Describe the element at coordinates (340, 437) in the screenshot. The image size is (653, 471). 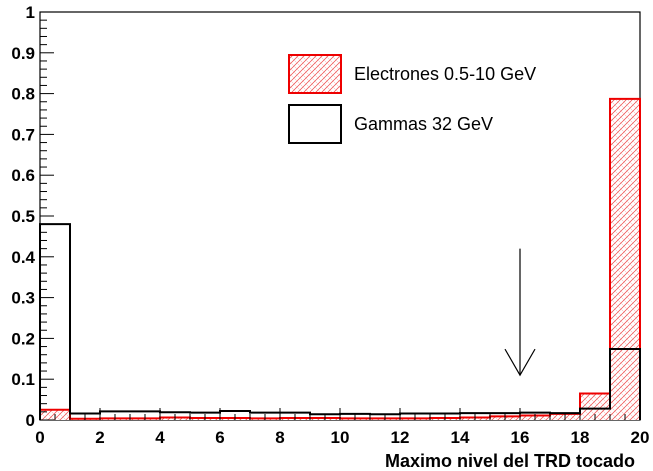
I see `x-tick-label-5: 10` at that location.